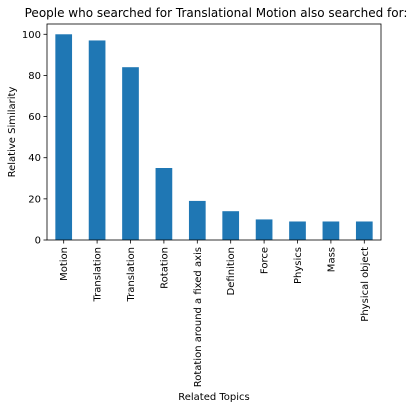 The image size is (414, 408). I want to click on y-tick-label: 40, so click(34, 158).